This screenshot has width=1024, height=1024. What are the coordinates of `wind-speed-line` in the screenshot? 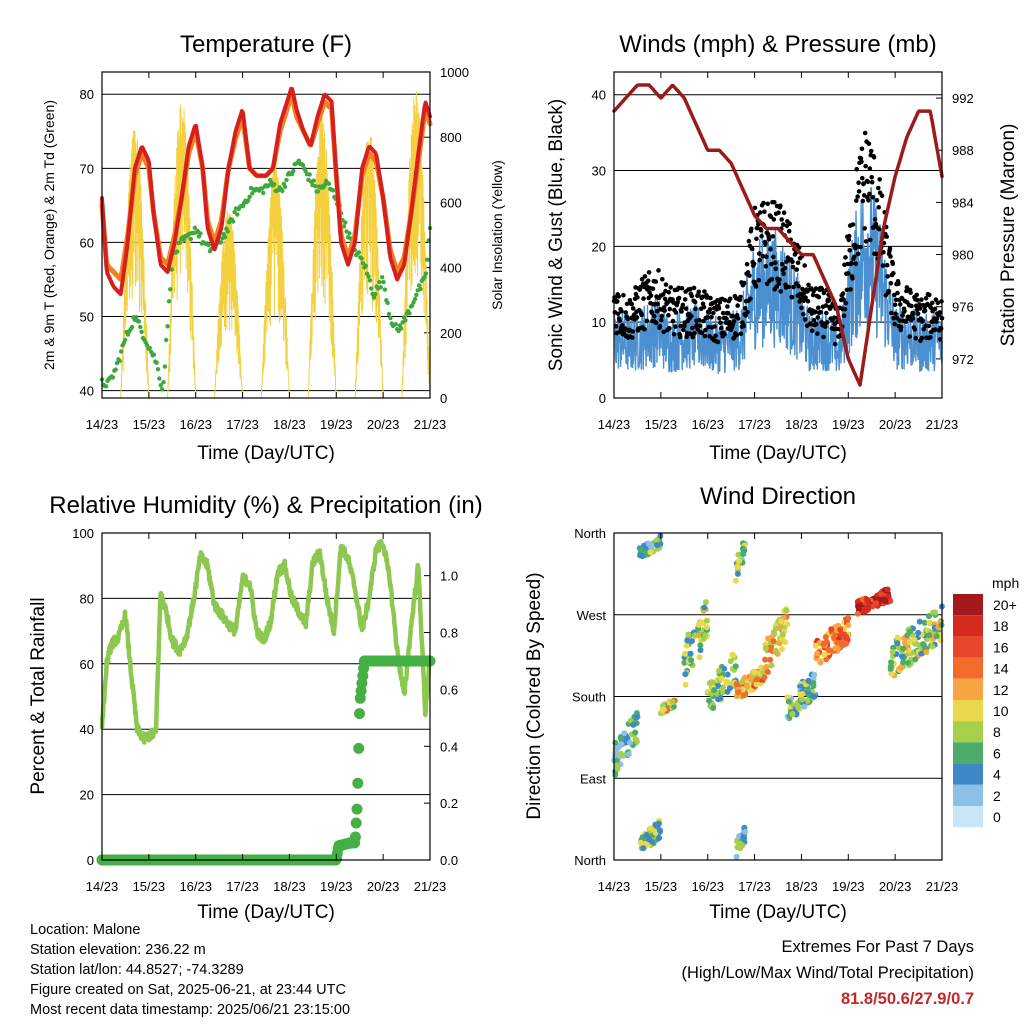 It's located at (778, 281).